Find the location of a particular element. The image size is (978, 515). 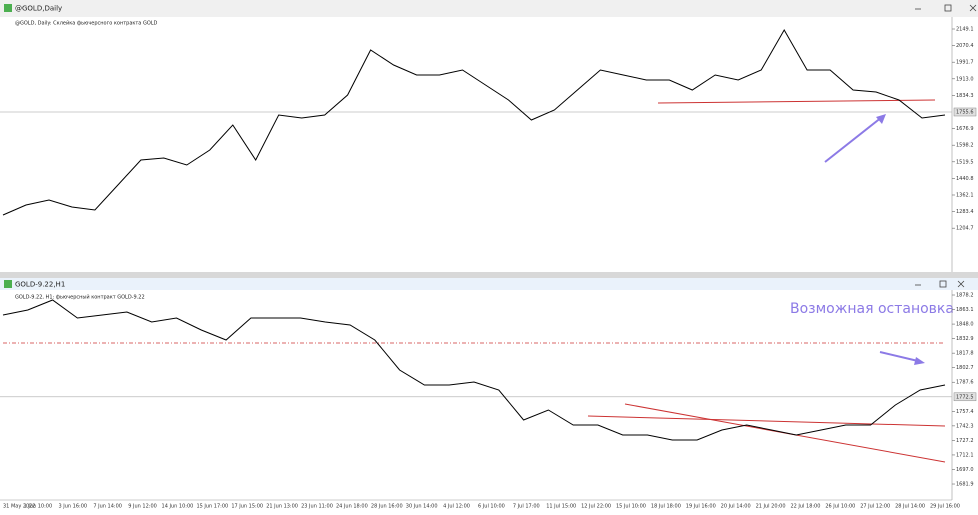

x-tick-label: 12 Jul 22:00 is located at coordinates (596, 507).